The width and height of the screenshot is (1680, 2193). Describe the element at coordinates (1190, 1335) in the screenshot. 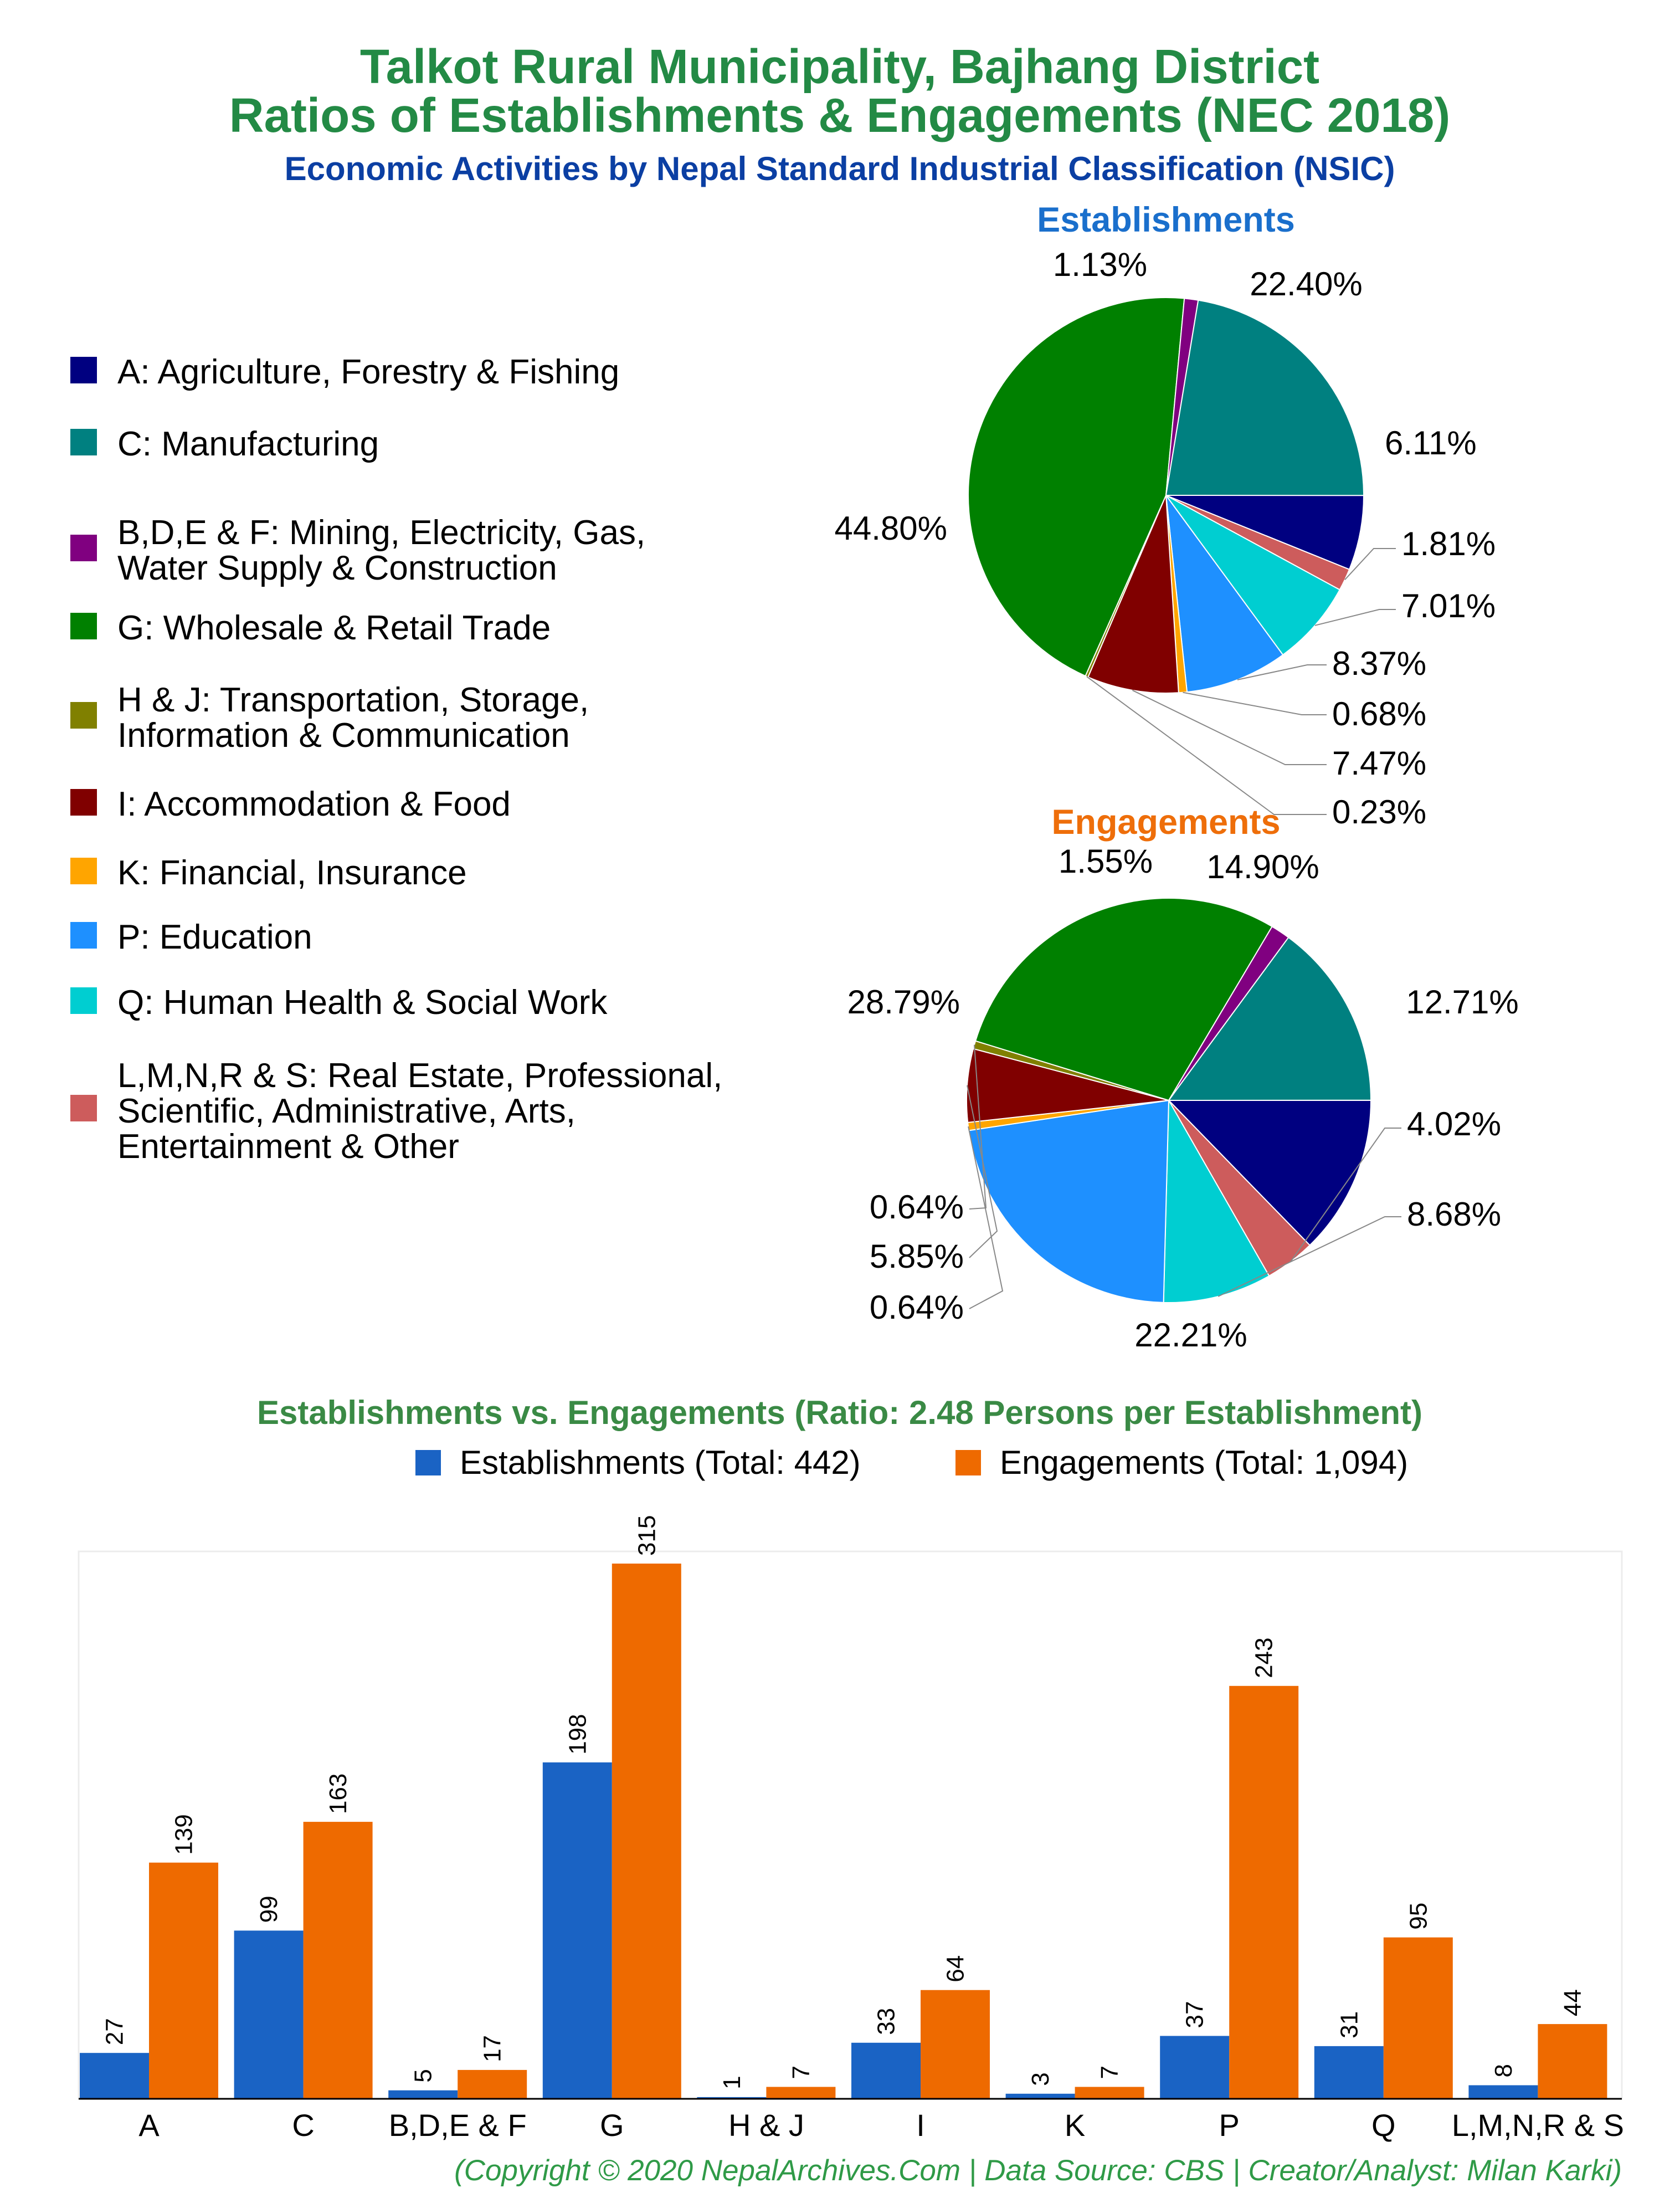

I see `pie-label-P: 22.21%` at that location.